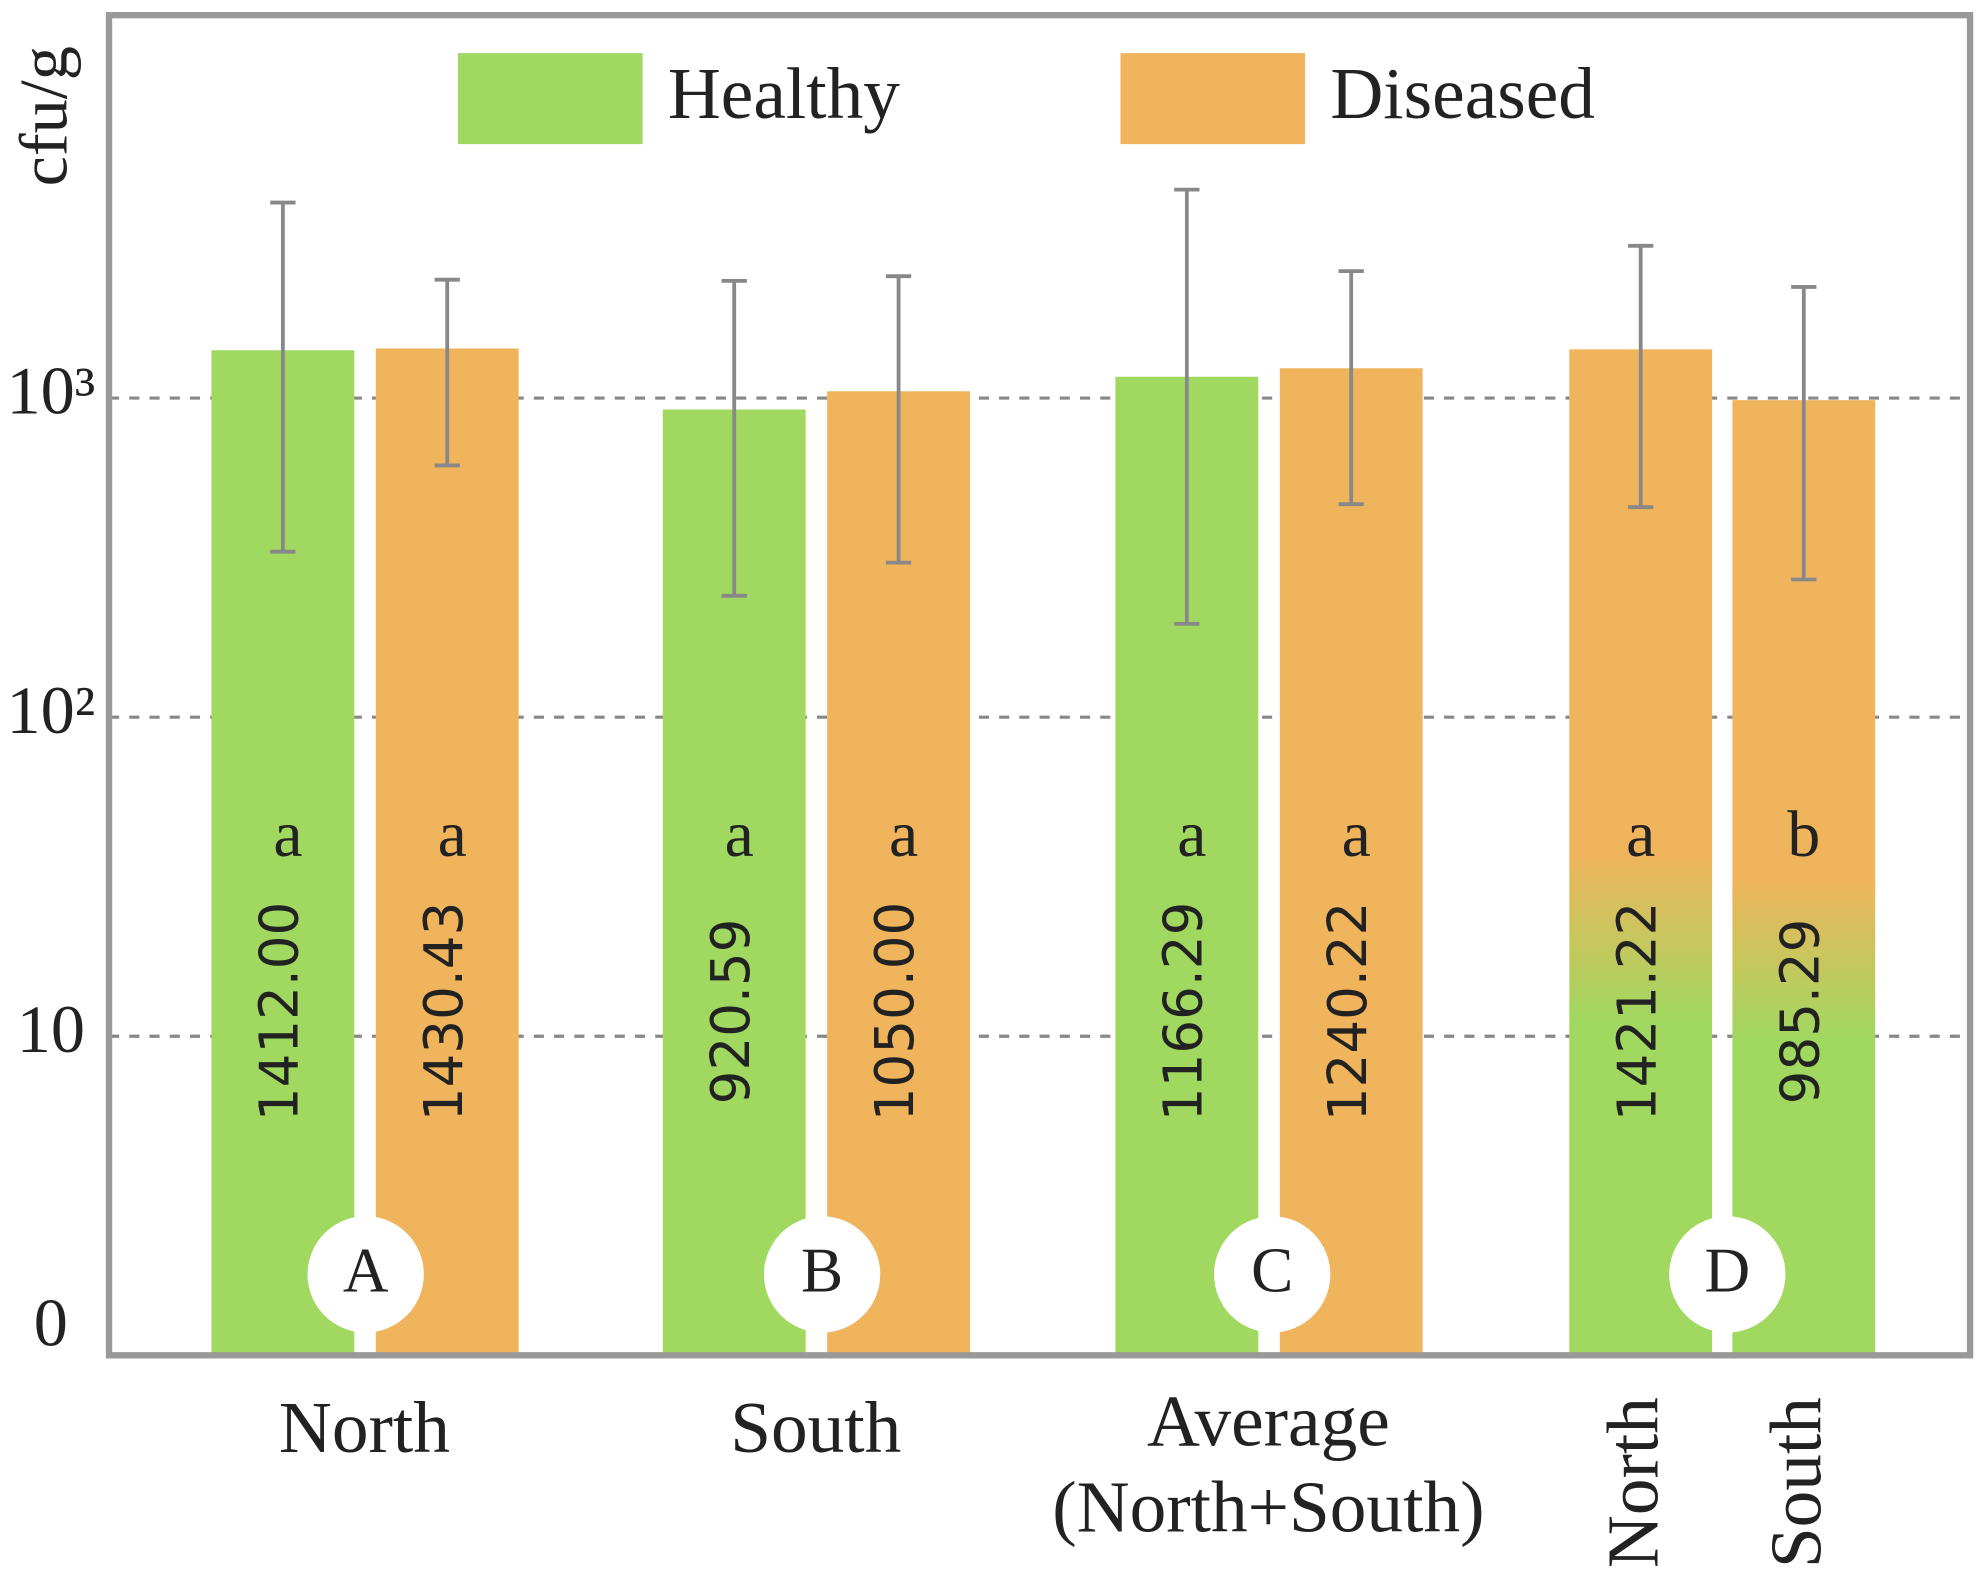 This screenshot has width=1983, height=1593. What do you see at coordinates (1462, 93) in the screenshot?
I see `legend-label: Diseased` at bounding box center [1462, 93].